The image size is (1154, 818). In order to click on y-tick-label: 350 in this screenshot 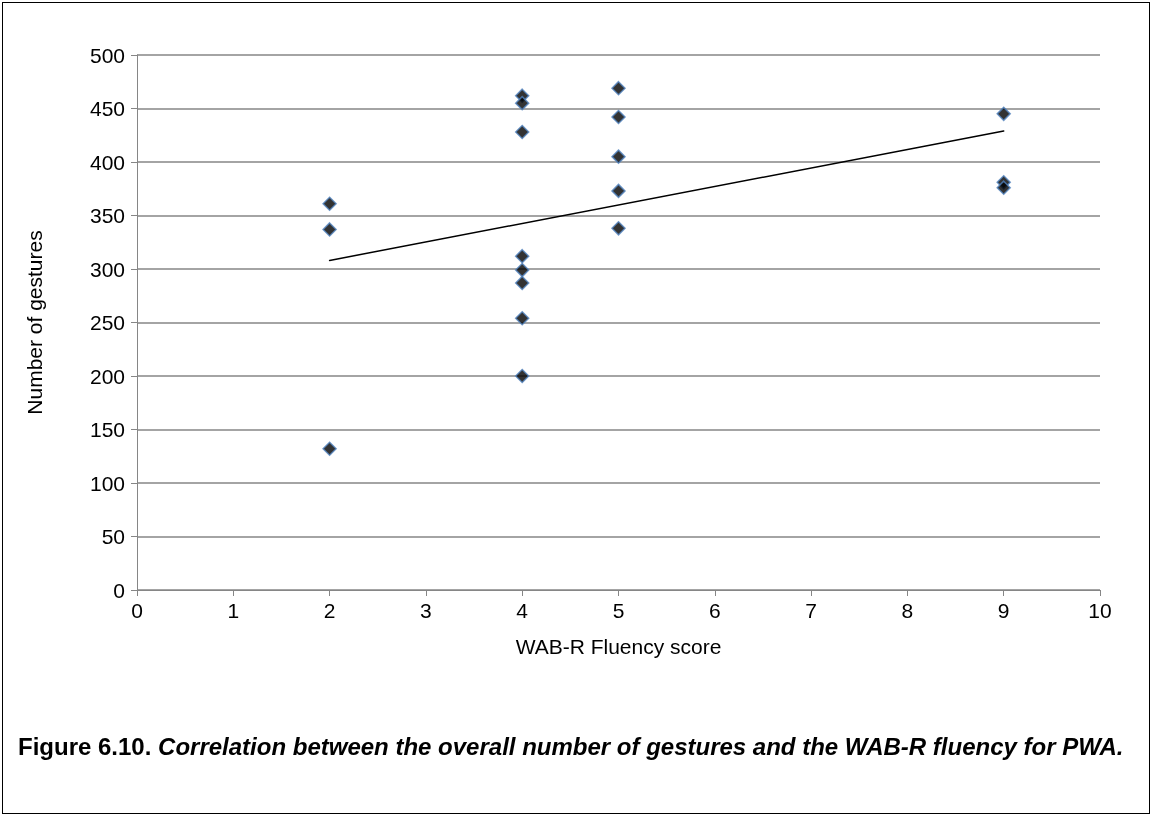, I will do `click(107, 215)`.